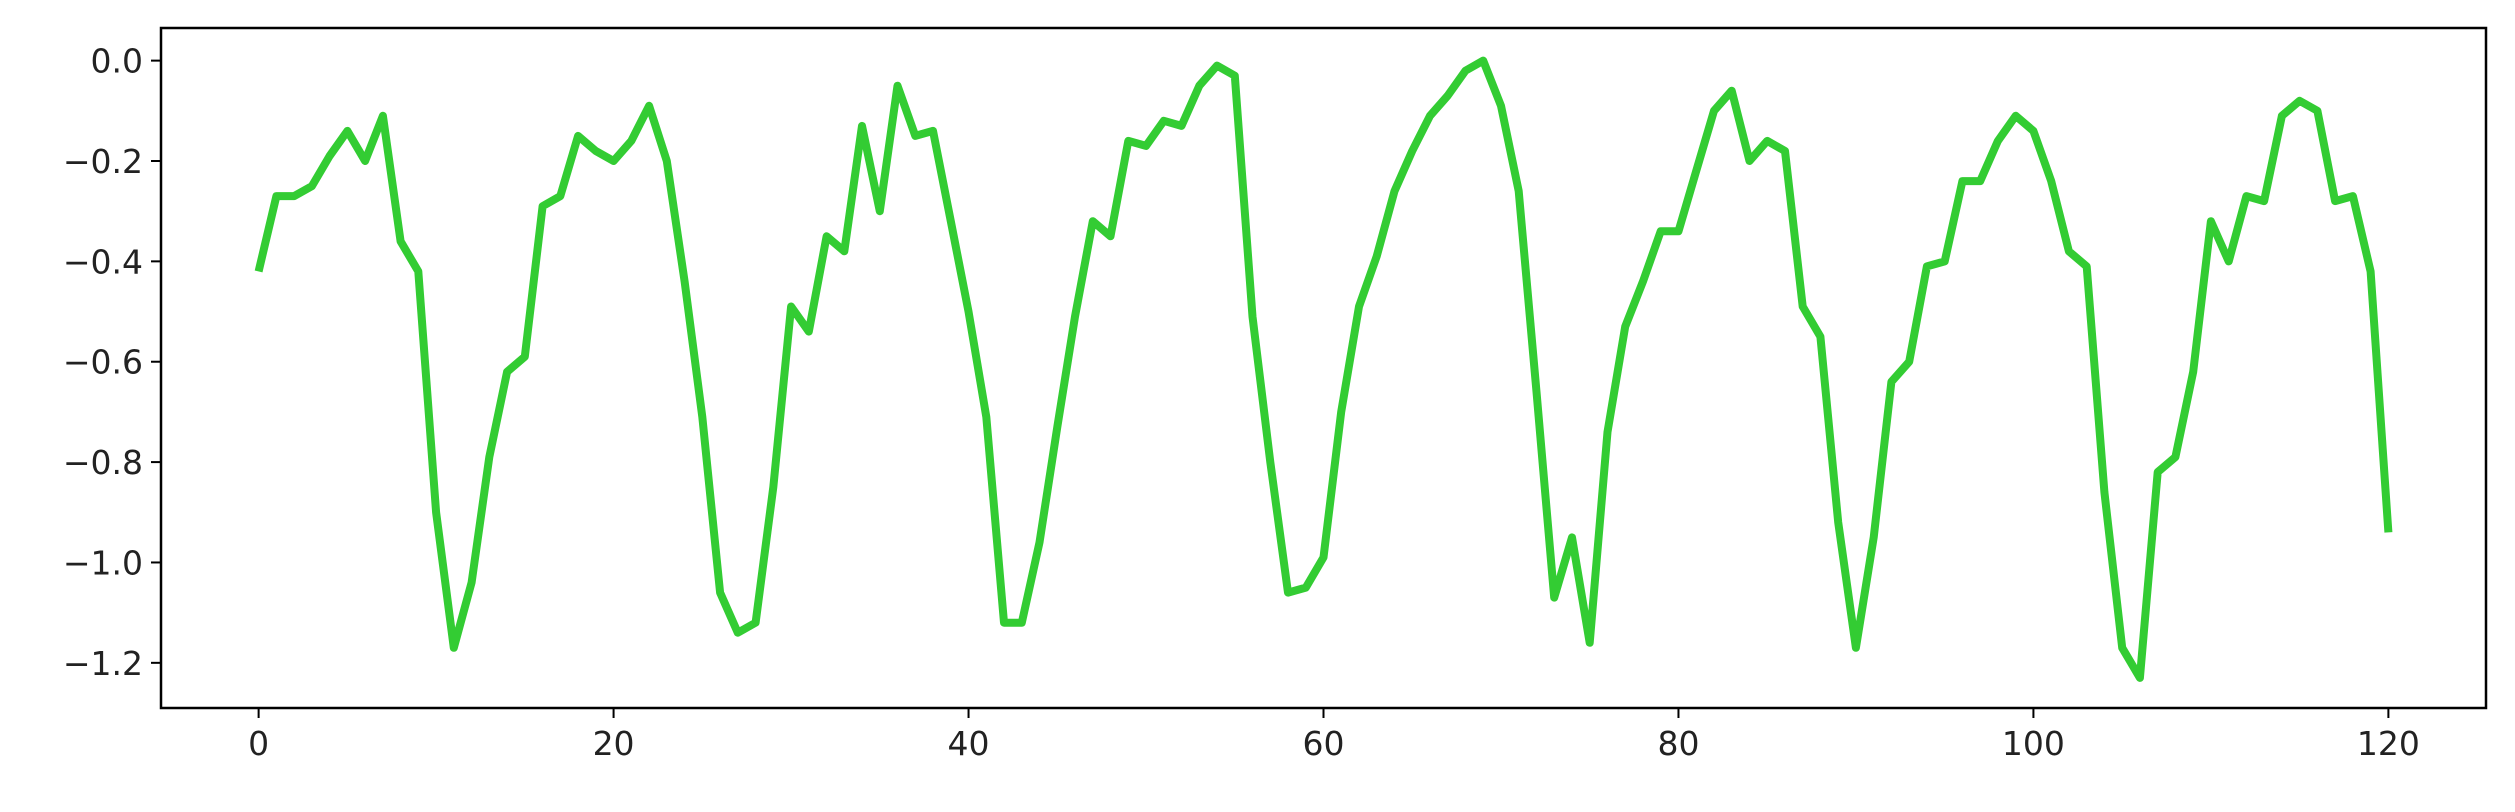 This screenshot has height=812, width=2515. What do you see at coordinates (103, 261) in the screenshot?
I see `y-tick-label: −0.4` at bounding box center [103, 261].